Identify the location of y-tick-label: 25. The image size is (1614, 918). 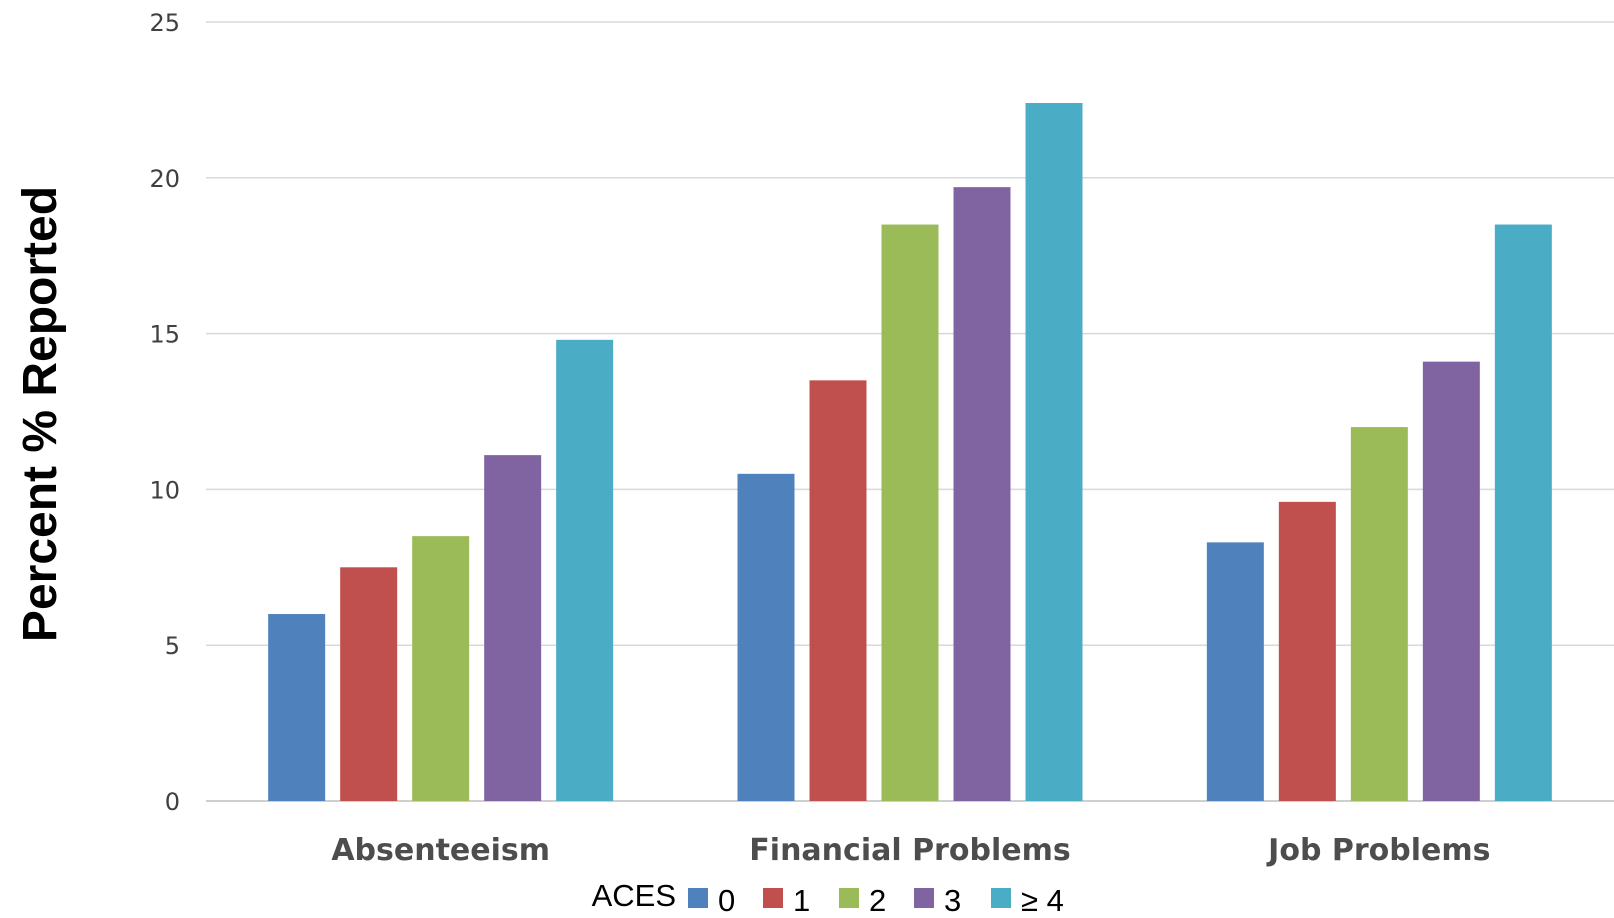
(164, 23).